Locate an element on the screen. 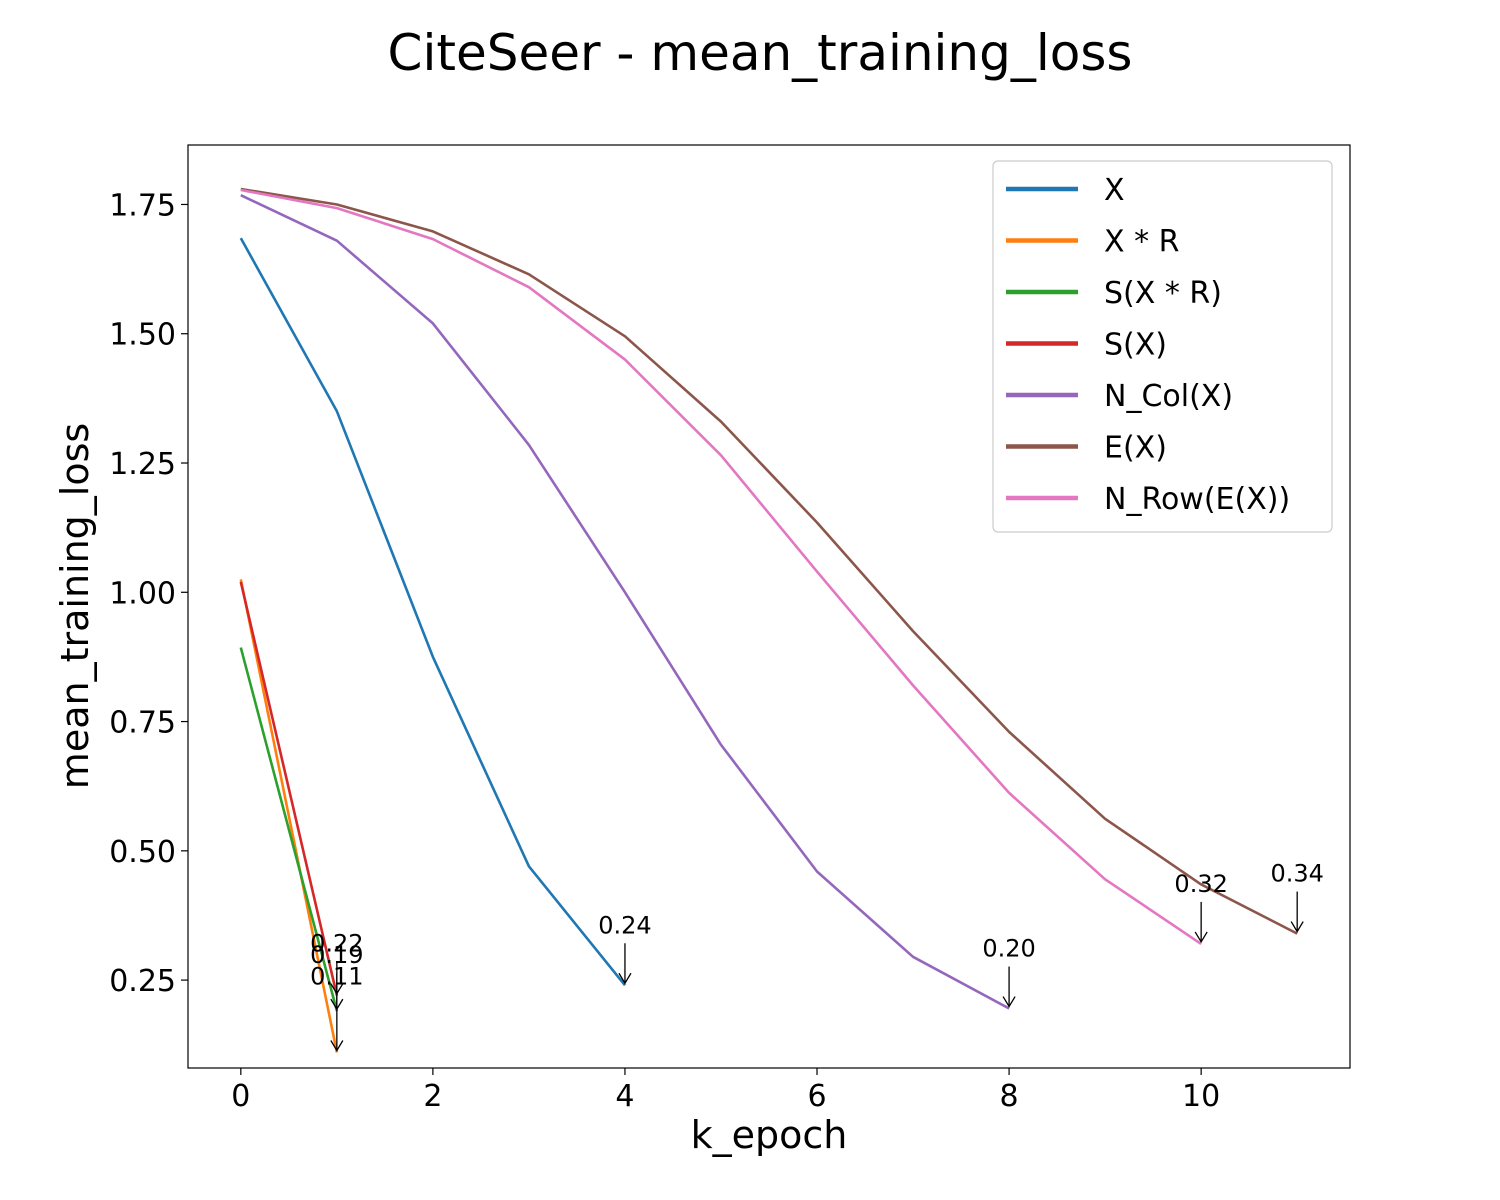  legend-label-e-x: E(X) is located at coordinates (1135, 448).